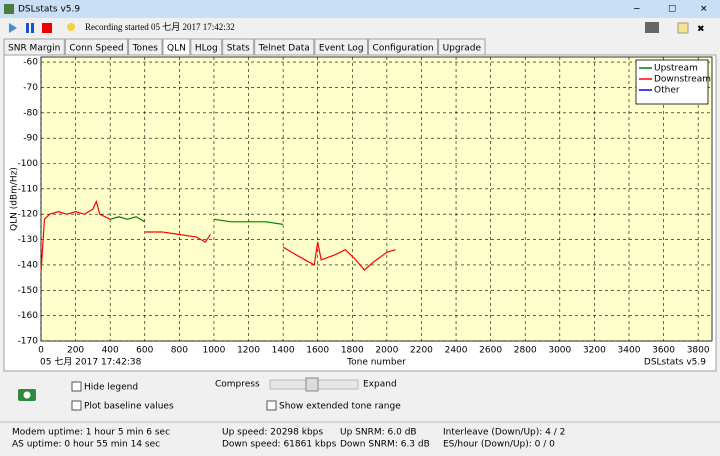 The height and width of the screenshot is (456, 720). I want to click on x-tick-label: 2400, so click(456, 351).